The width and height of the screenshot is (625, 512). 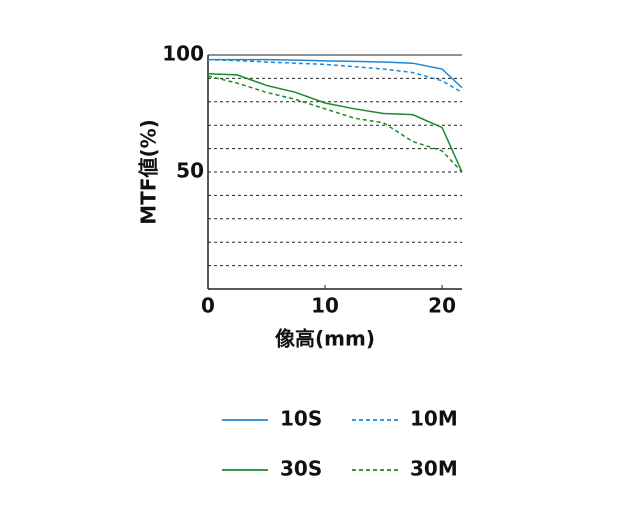 What do you see at coordinates (301, 469) in the screenshot?
I see `legend-label: 30S` at bounding box center [301, 469].